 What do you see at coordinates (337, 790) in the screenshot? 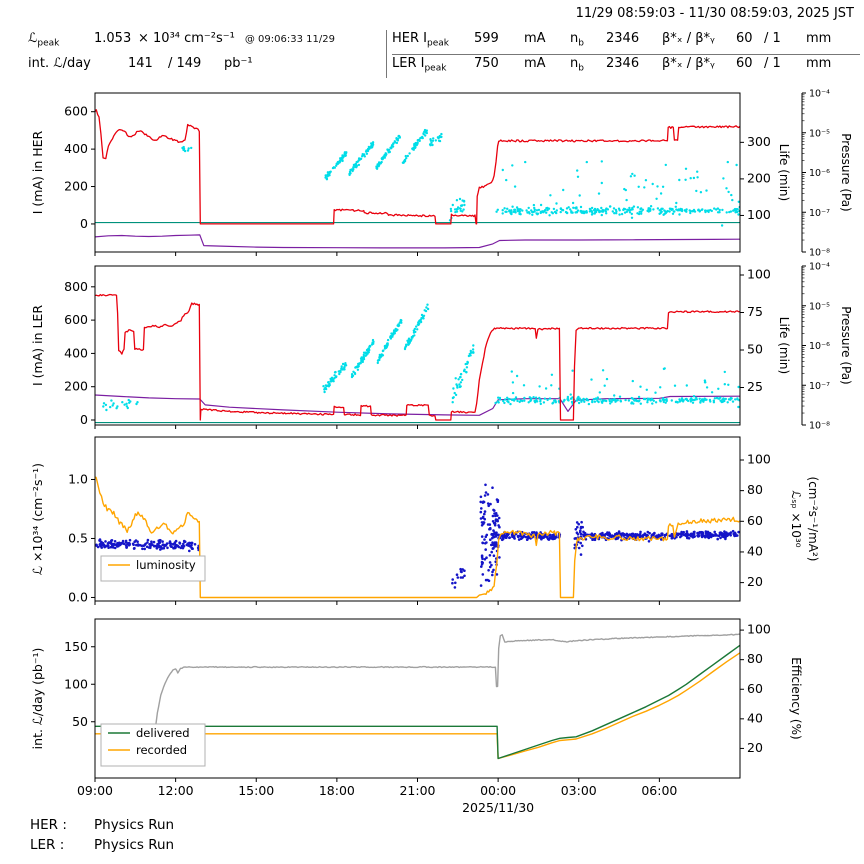
I see `svg-text: 18:00` at bounding box center [337, 790].